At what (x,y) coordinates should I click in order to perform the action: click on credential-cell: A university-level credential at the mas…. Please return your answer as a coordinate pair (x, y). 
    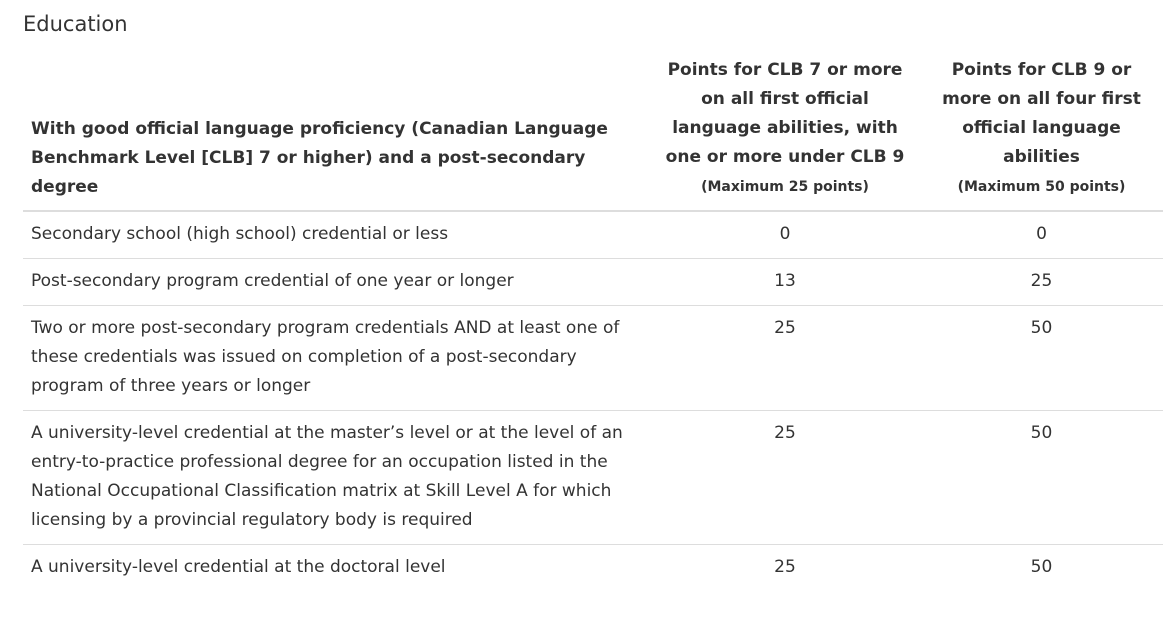
    Looking at the image, I should click on (336, 477).